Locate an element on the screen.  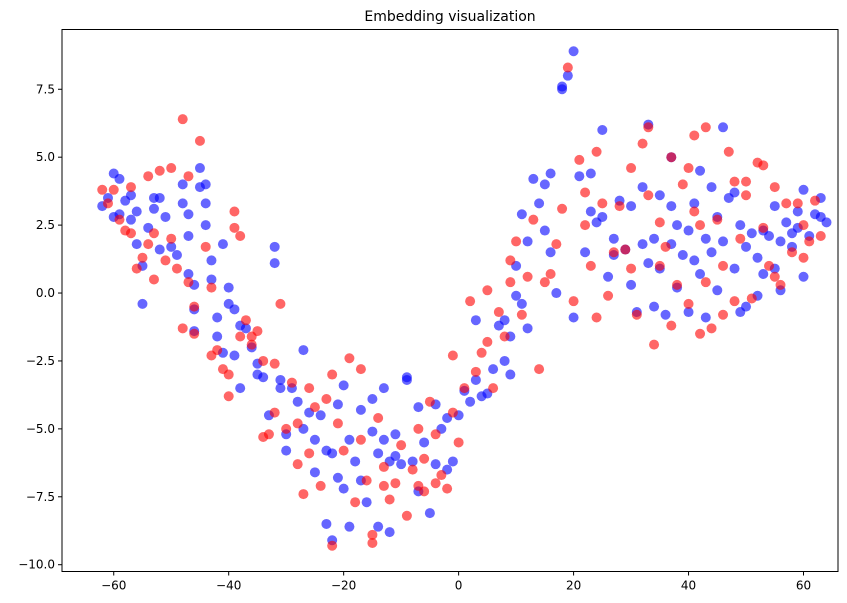
x-tick-label: 40 is located at coordinates (688, 586).